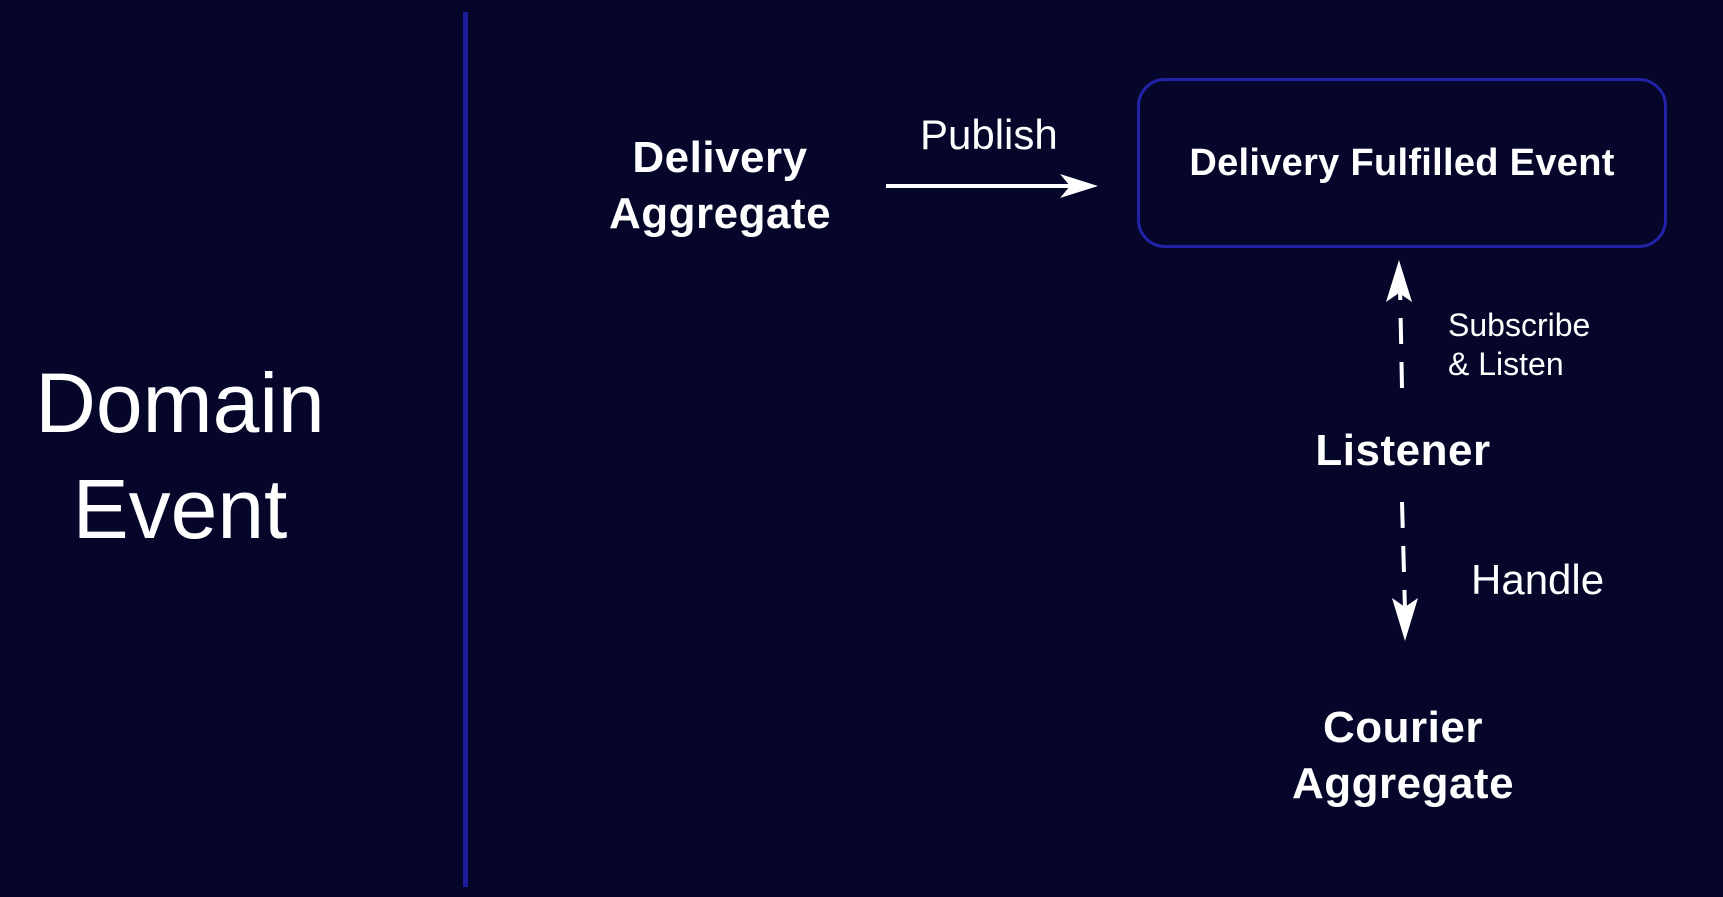 This screenshot has width=1723, height=897. I want to click on courier-aggregate-line1: Courier, so click(1403, 727).